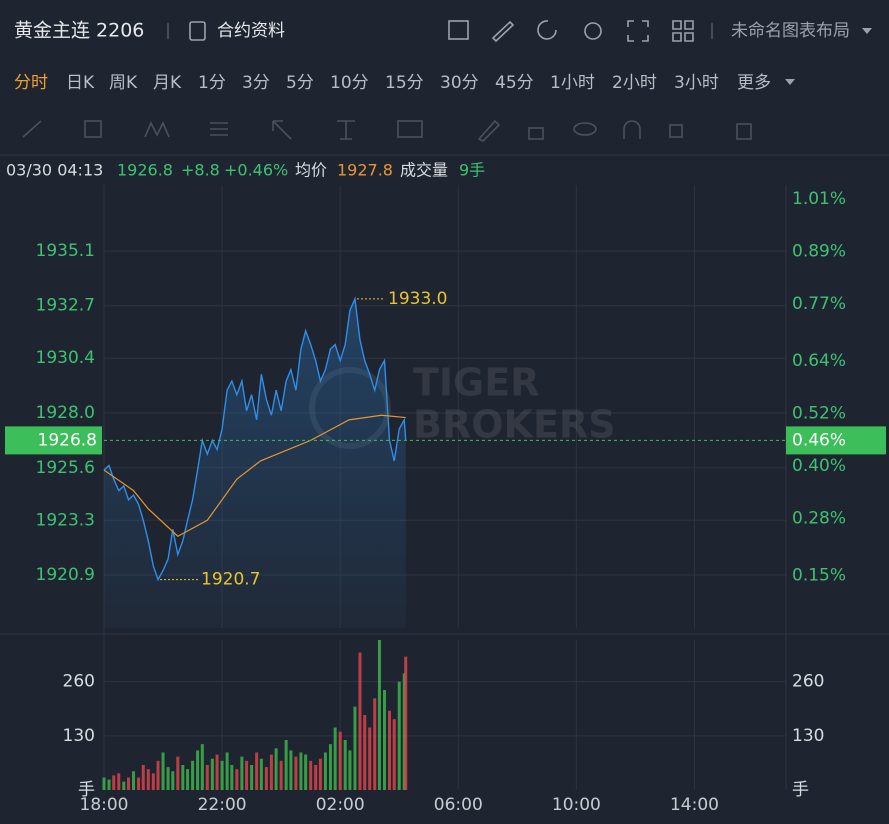 The image size is (889, 824). What do you see at coordinates (536, 133) in the screenshot?
I see `lock-tool` at bounding box center [536, 133].